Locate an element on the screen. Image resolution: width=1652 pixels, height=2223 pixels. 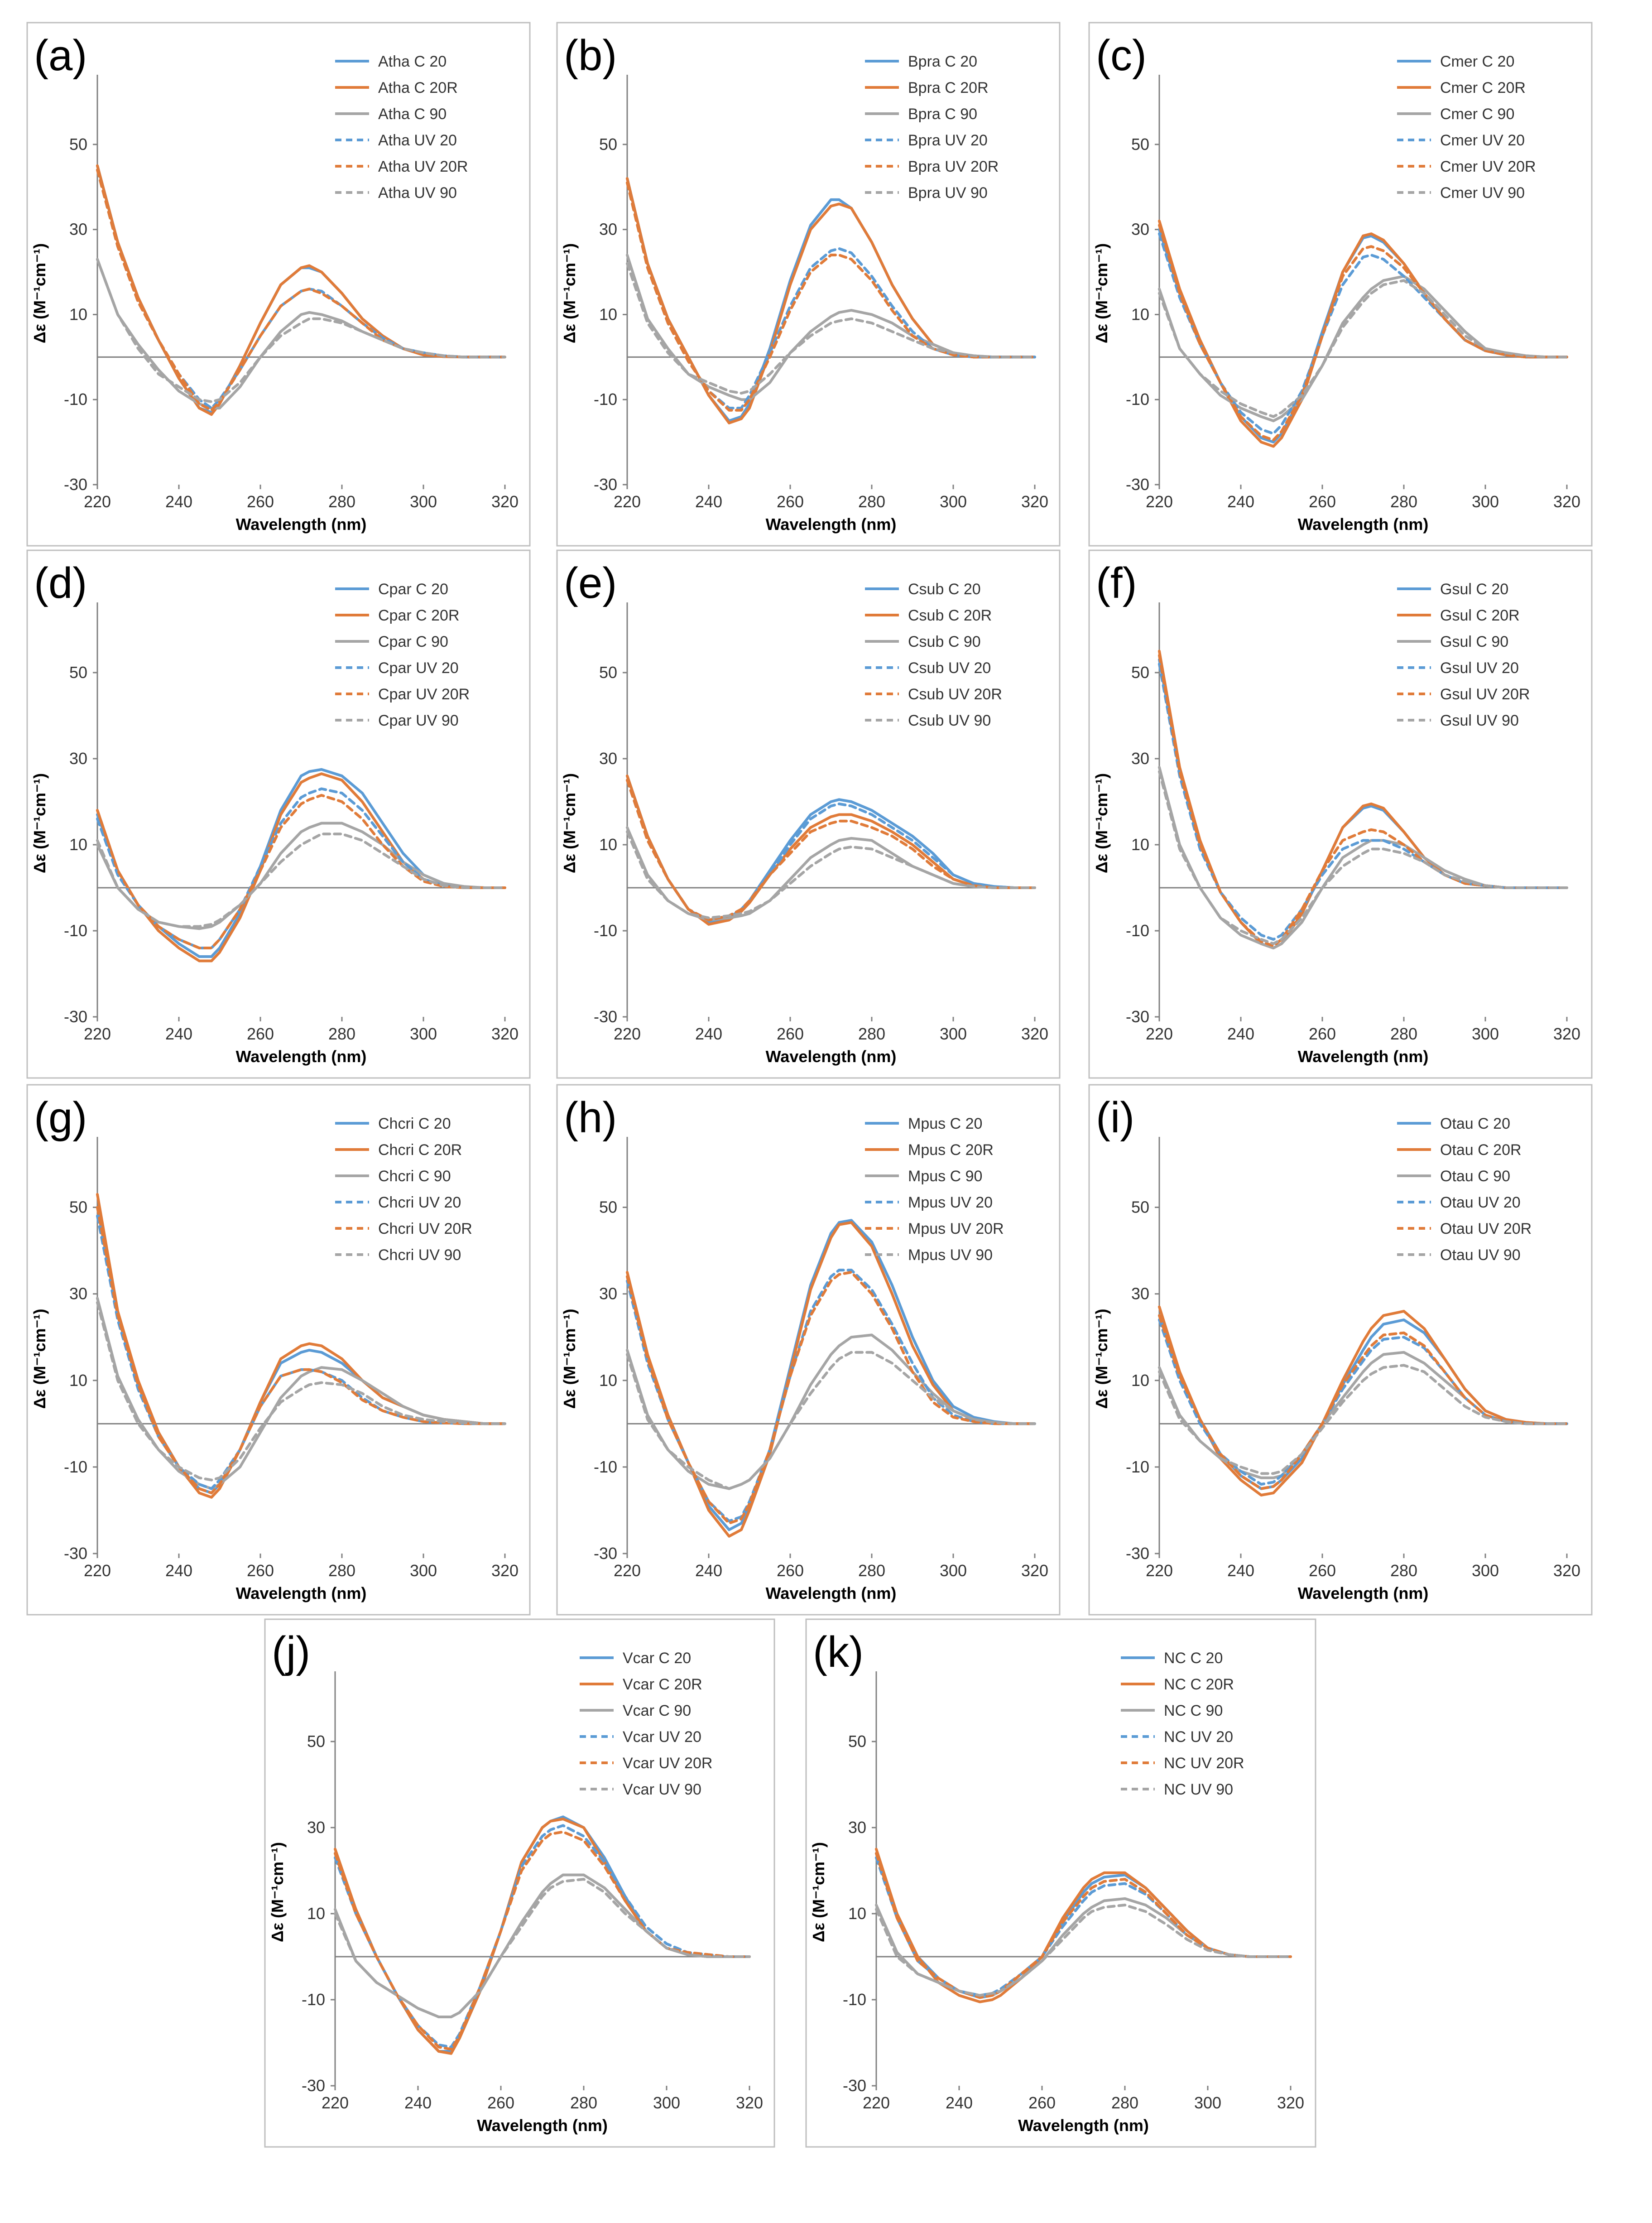
legend-entry: Mpus C 90 is located at coordinates (945, 1176).